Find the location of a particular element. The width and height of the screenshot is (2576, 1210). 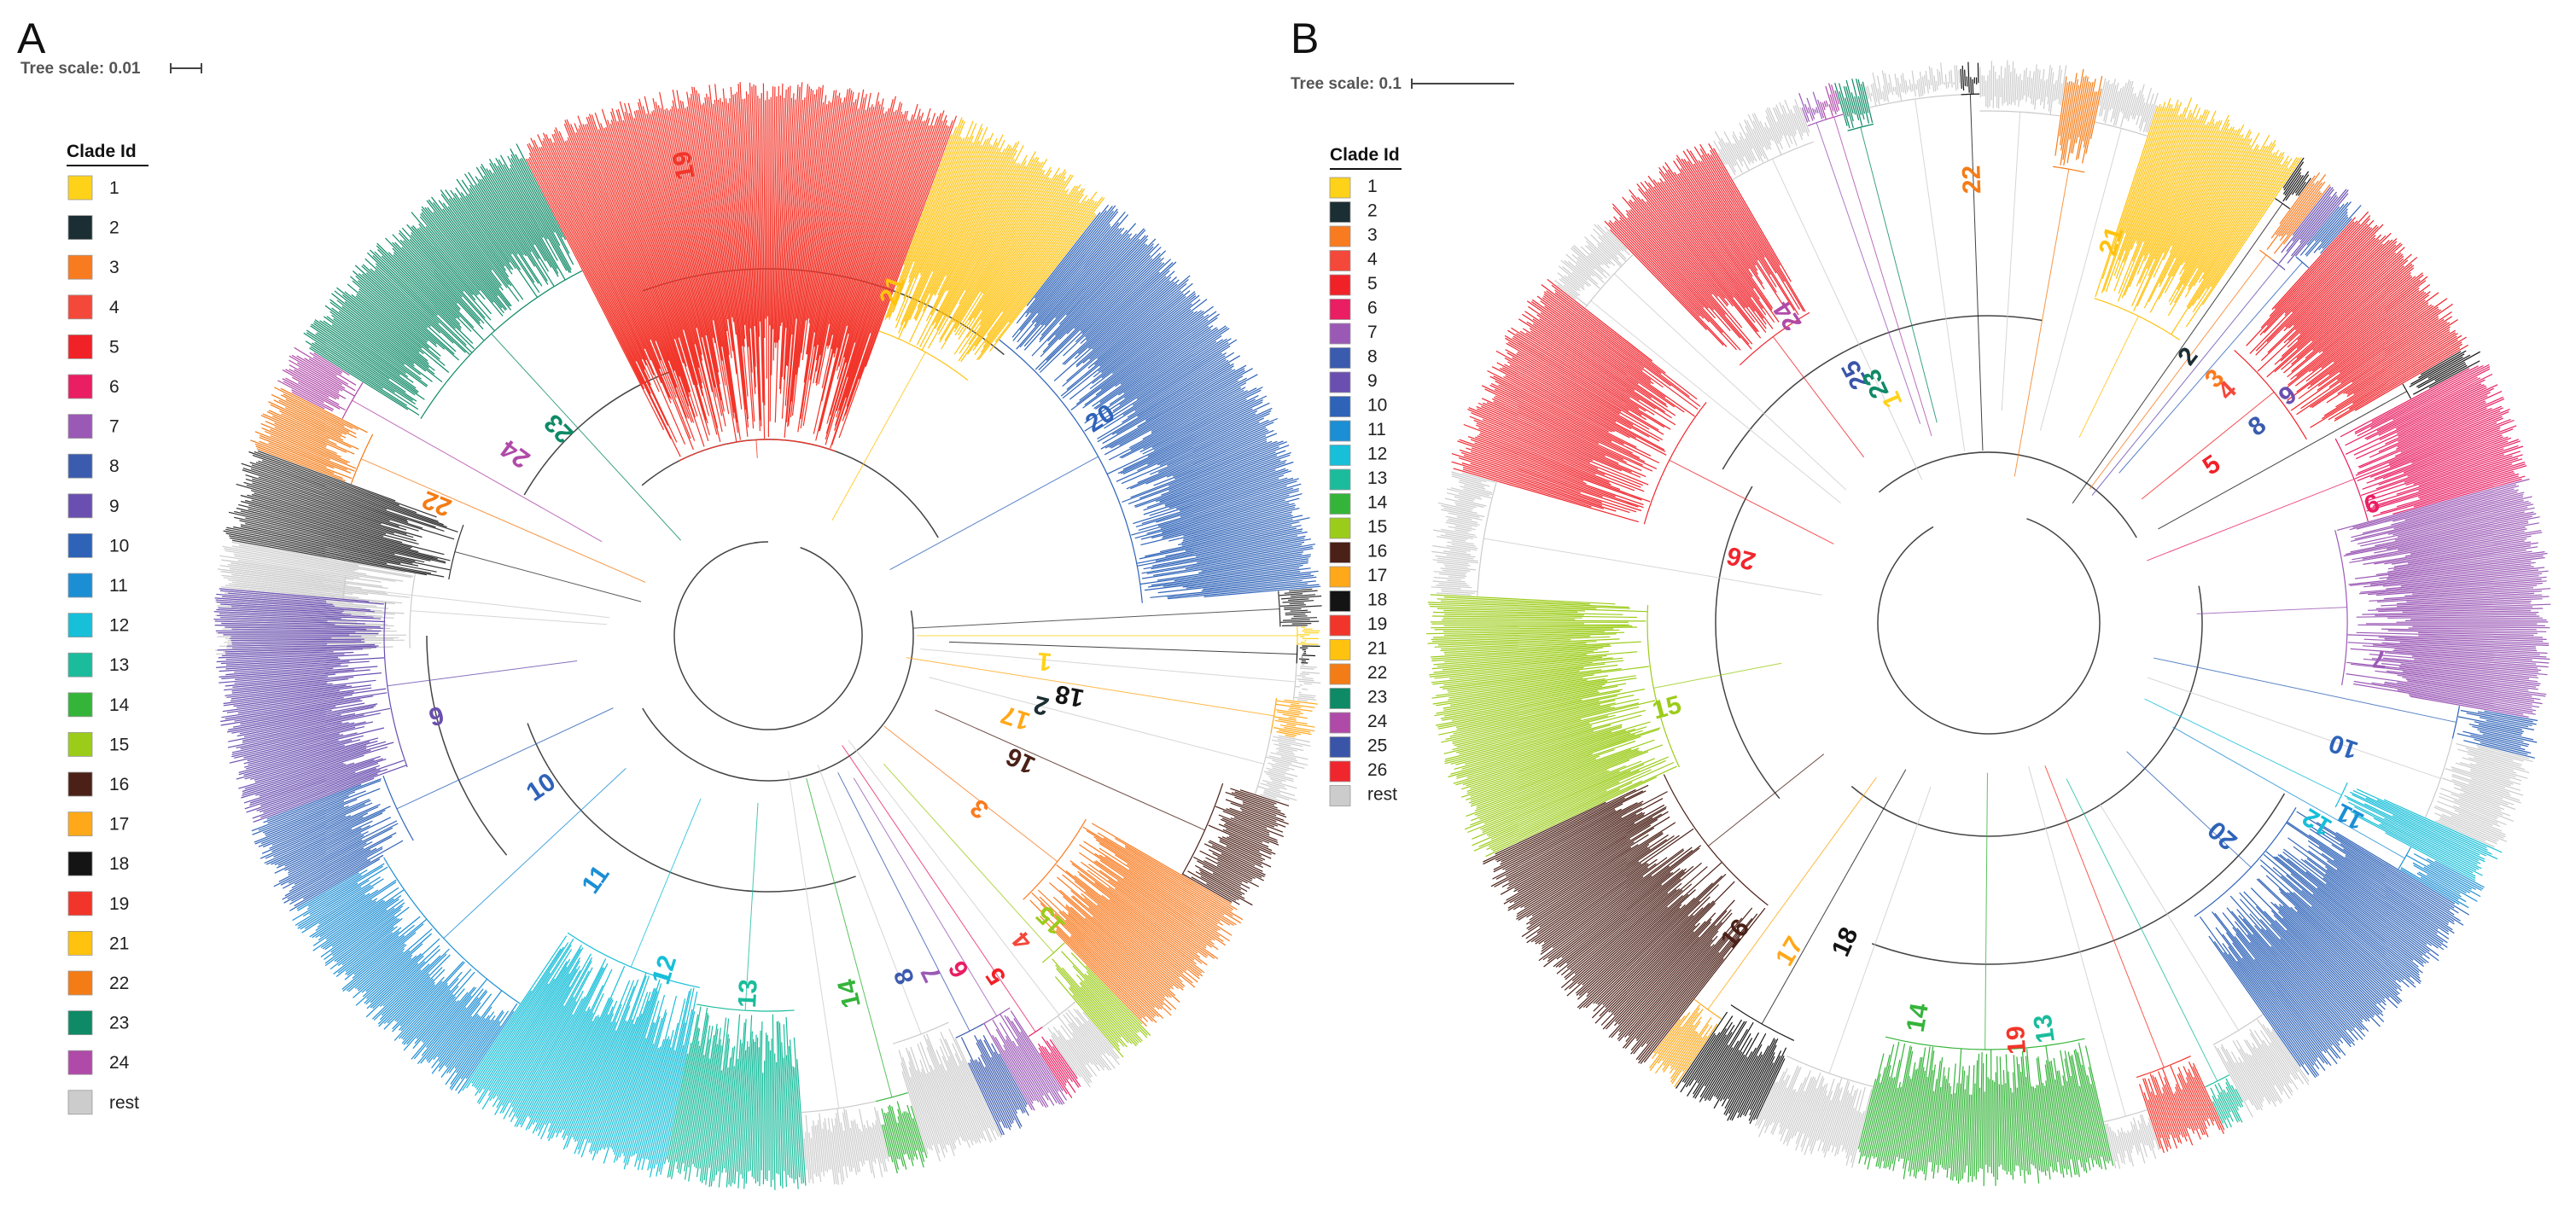

legend-label: 14 is located at coordinates (119, 705).